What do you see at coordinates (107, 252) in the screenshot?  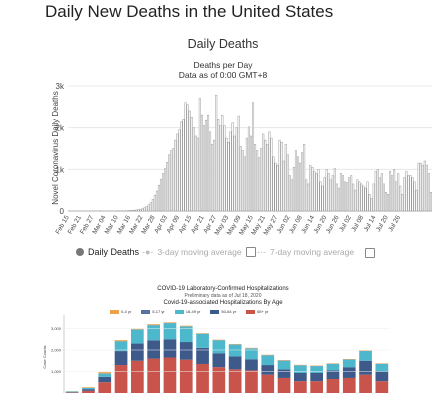 I see `legend-daily-deaths: Daily Deaths` at bounding box center [107, 252].